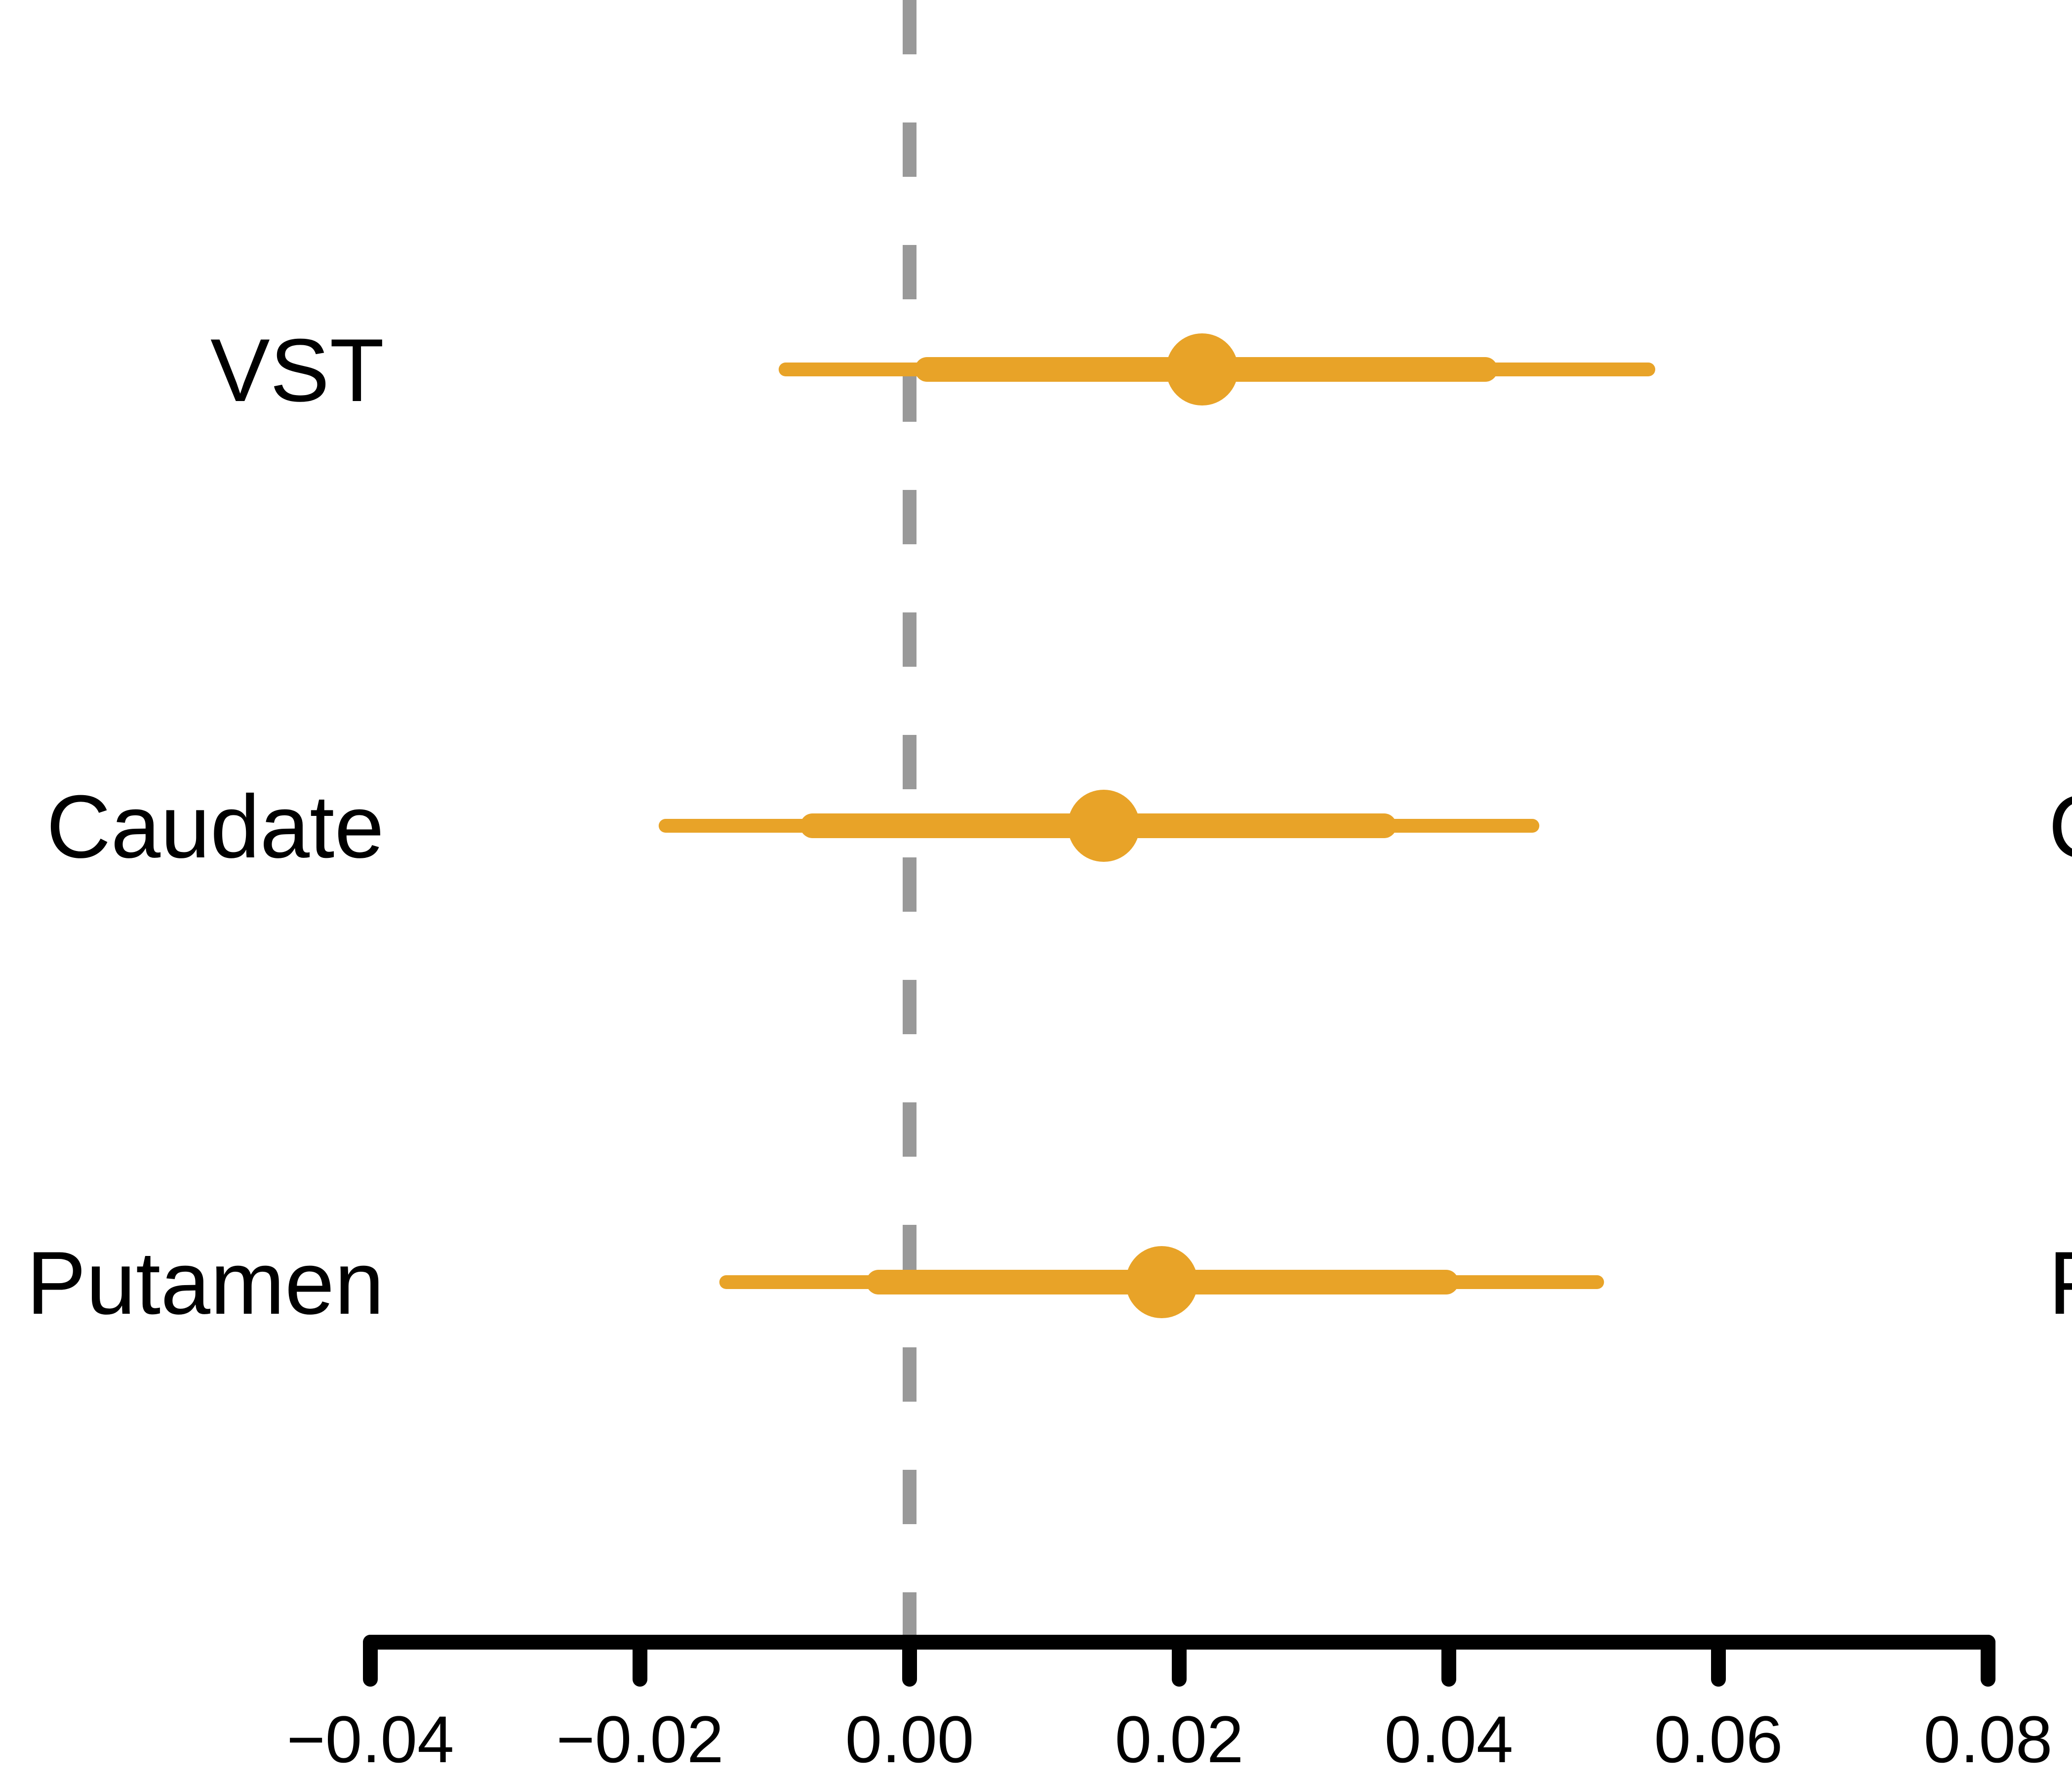 The width and height of the screenshot is (2072, 1778). What do you see at coordinates (2060, 1055) in the screenshot?
I see `partial-right-labels: CP` at bounding box center [2060, 1055].